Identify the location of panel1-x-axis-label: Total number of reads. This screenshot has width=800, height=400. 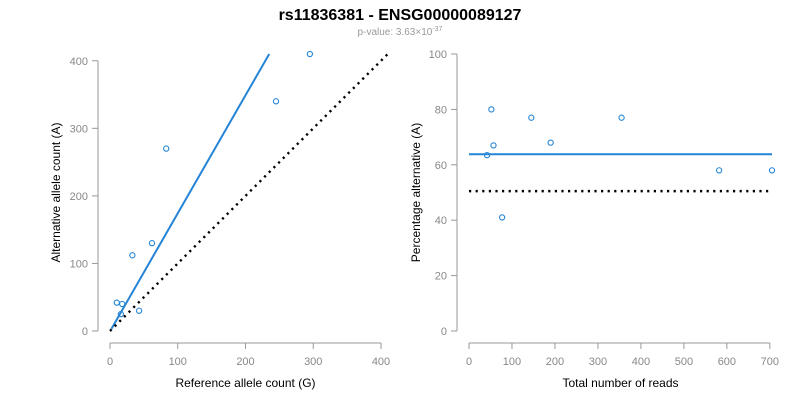
(620, 383).